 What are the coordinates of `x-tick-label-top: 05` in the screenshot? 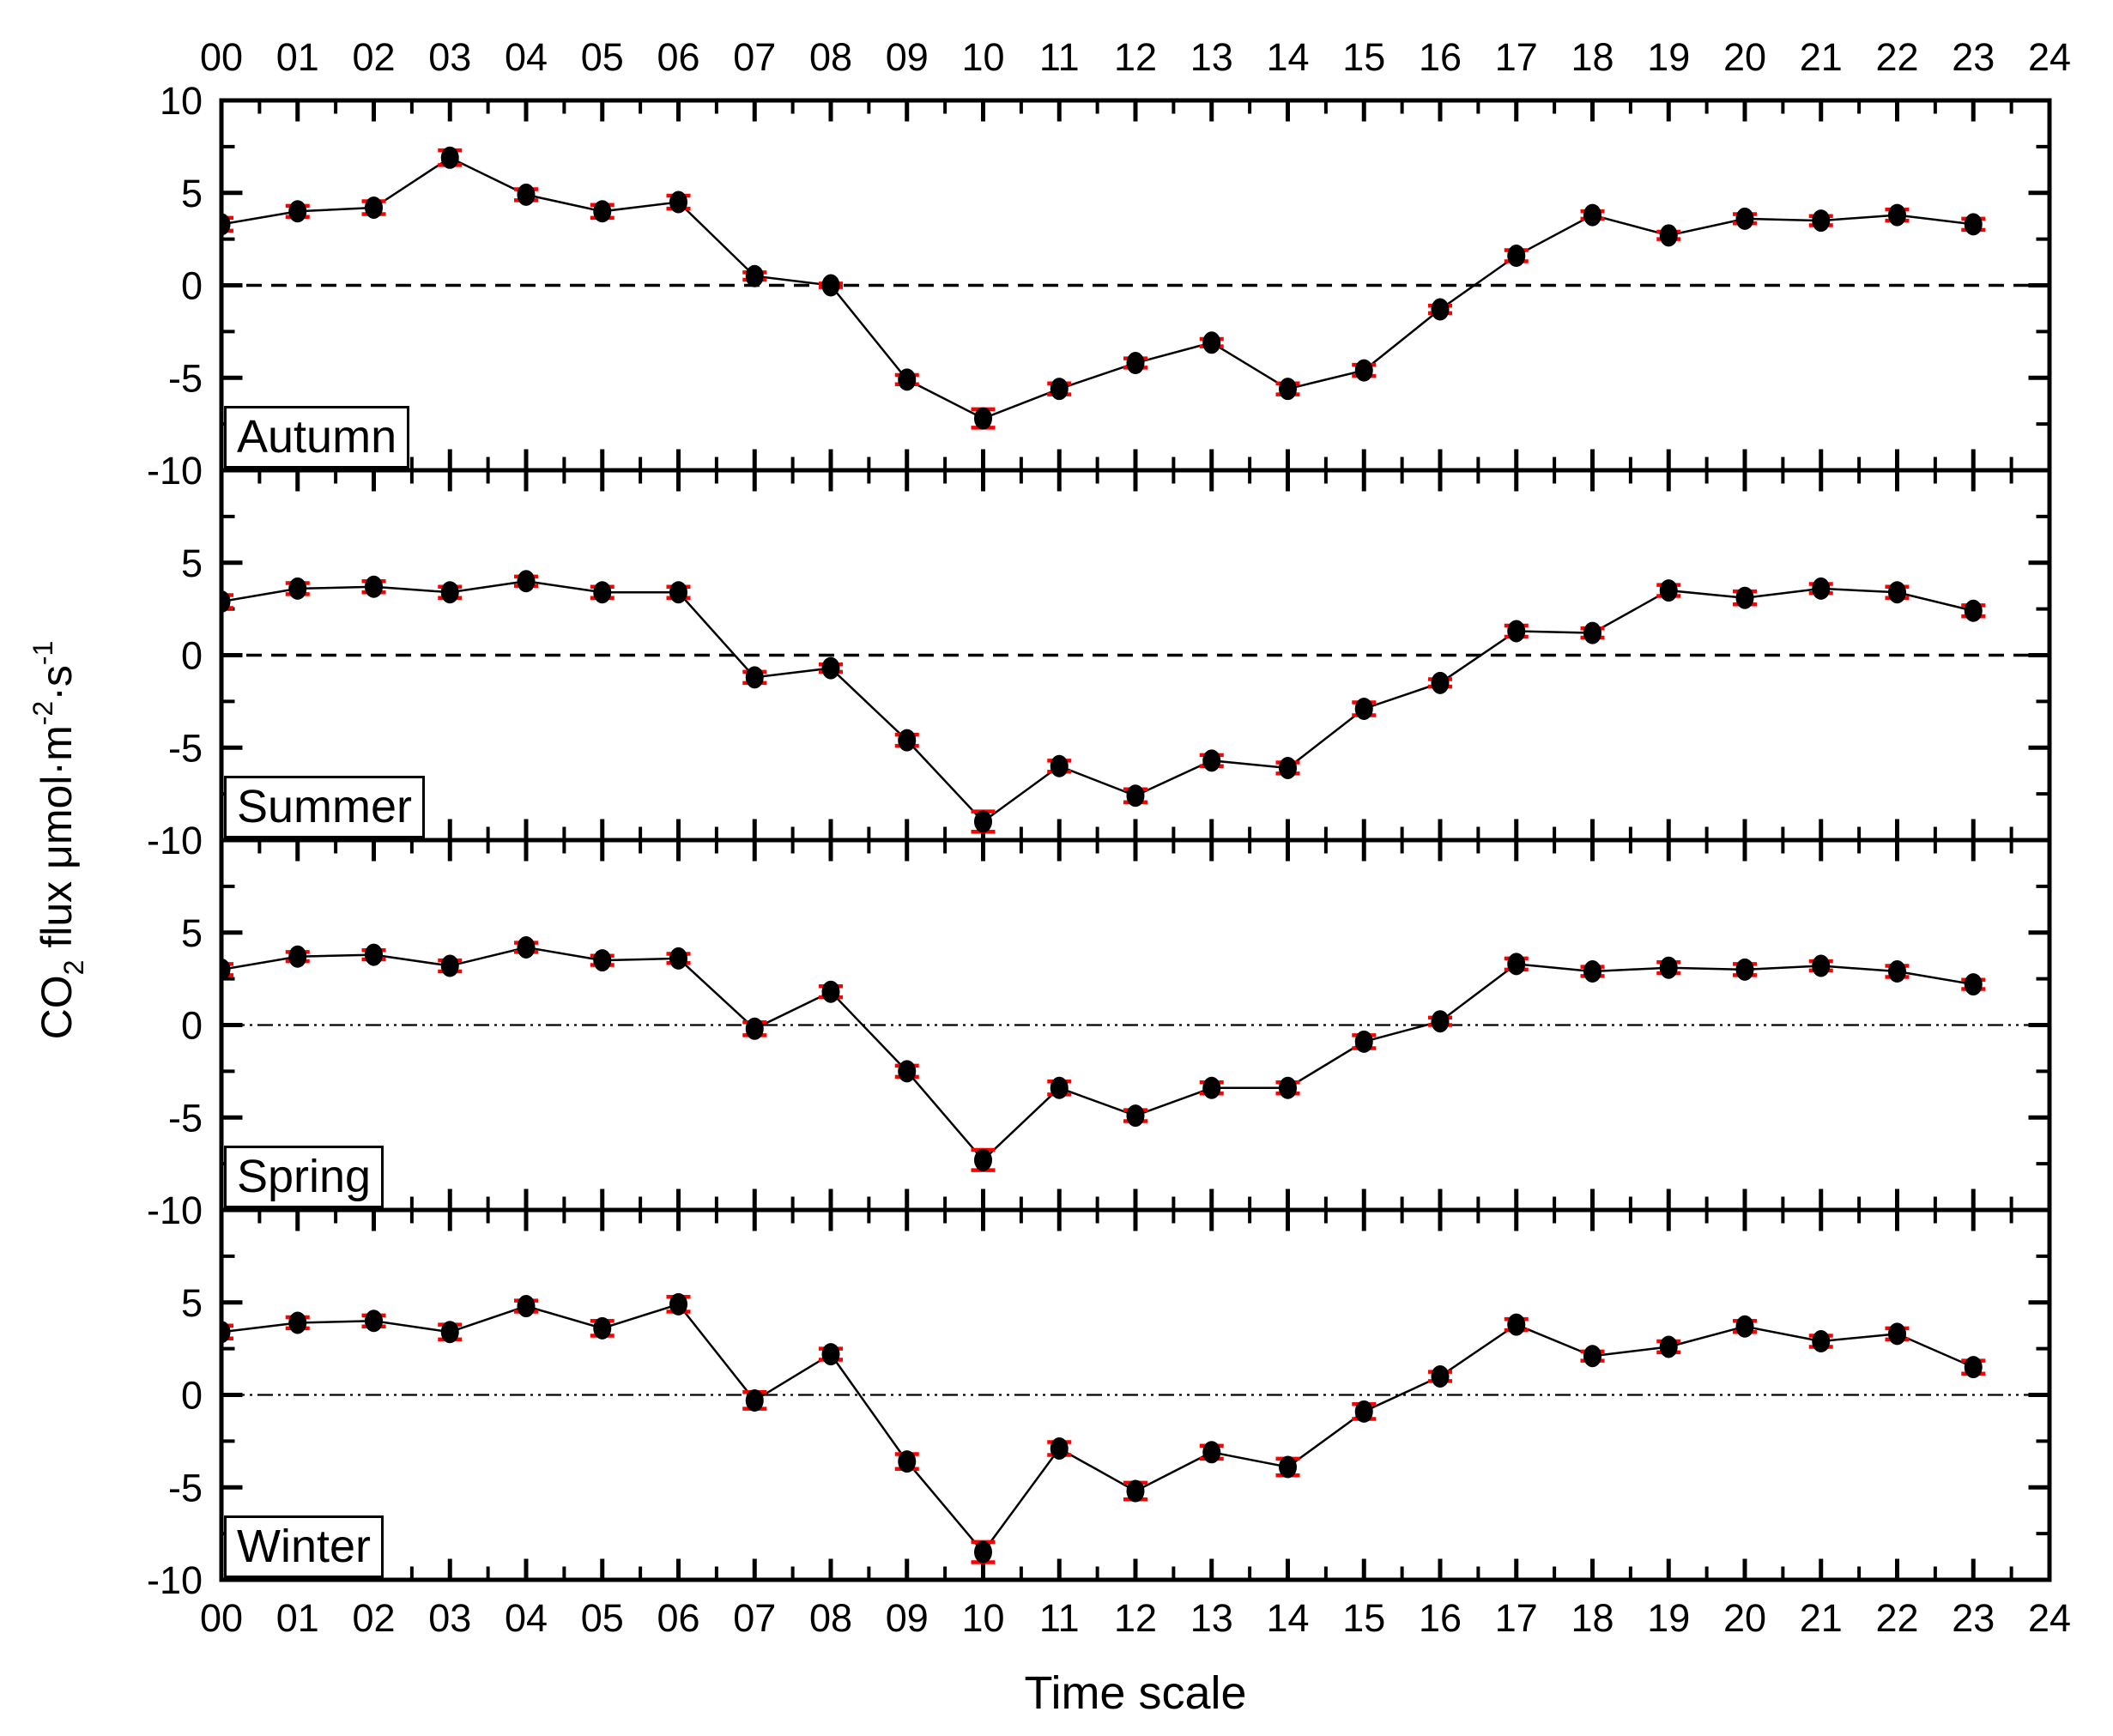 It's located at (602, 57).